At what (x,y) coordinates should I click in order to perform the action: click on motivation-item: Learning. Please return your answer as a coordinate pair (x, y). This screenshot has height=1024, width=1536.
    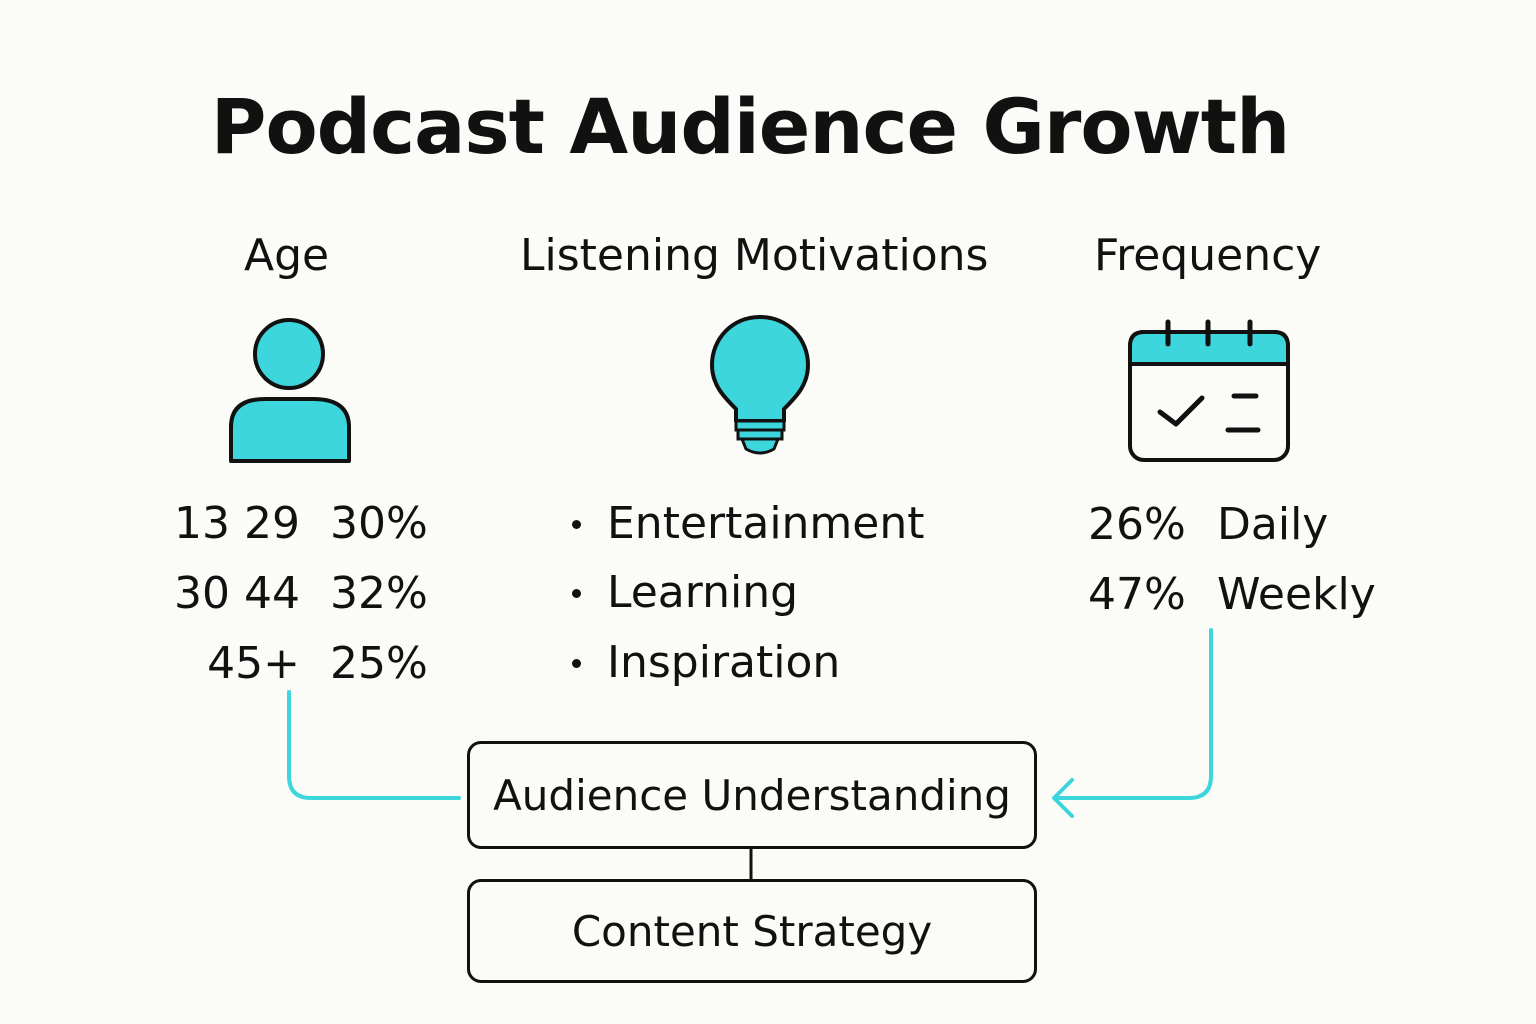
    Looking at the image, I should click on (685, 593).